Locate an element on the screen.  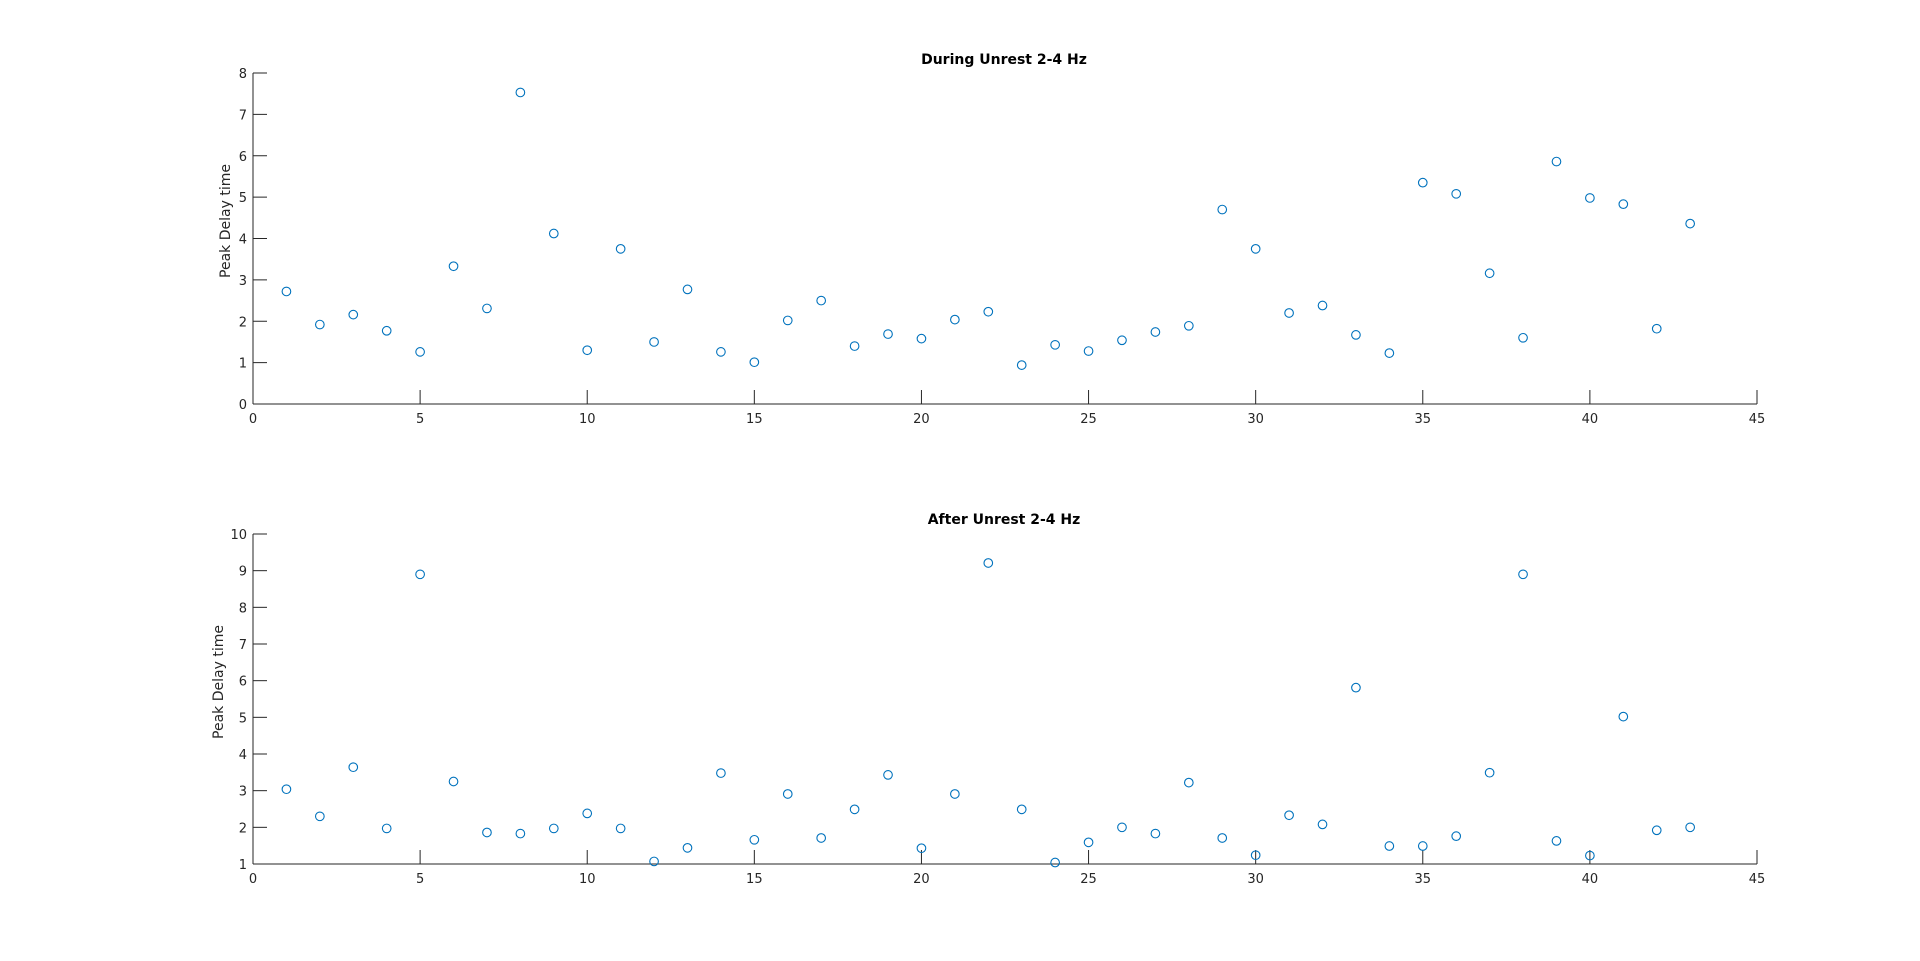
y-axis-label: Peak Delay time is located at coordinates (219, 682).